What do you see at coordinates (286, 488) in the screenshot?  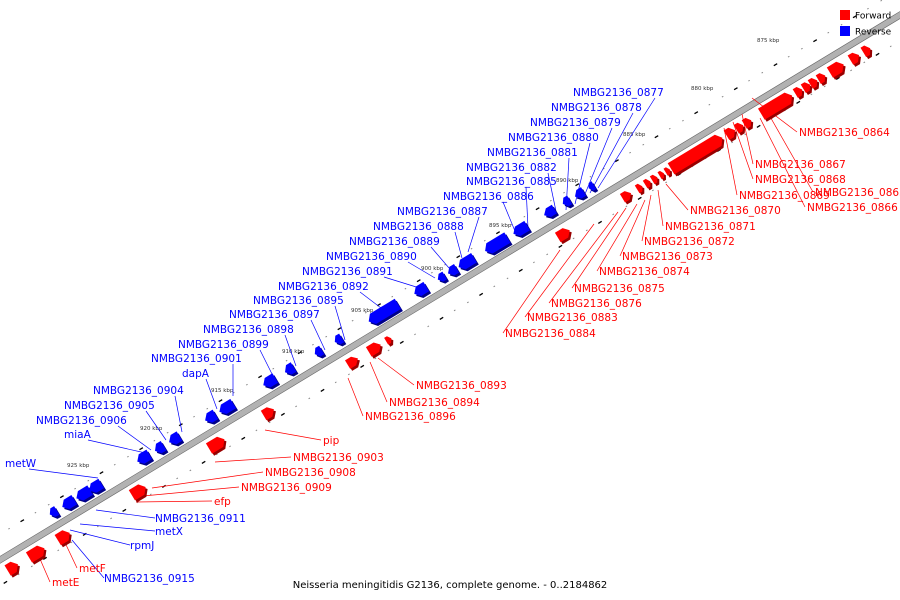 I see `forward-gene-label: NMBG2136_0909` at bounding box center [286, 488].